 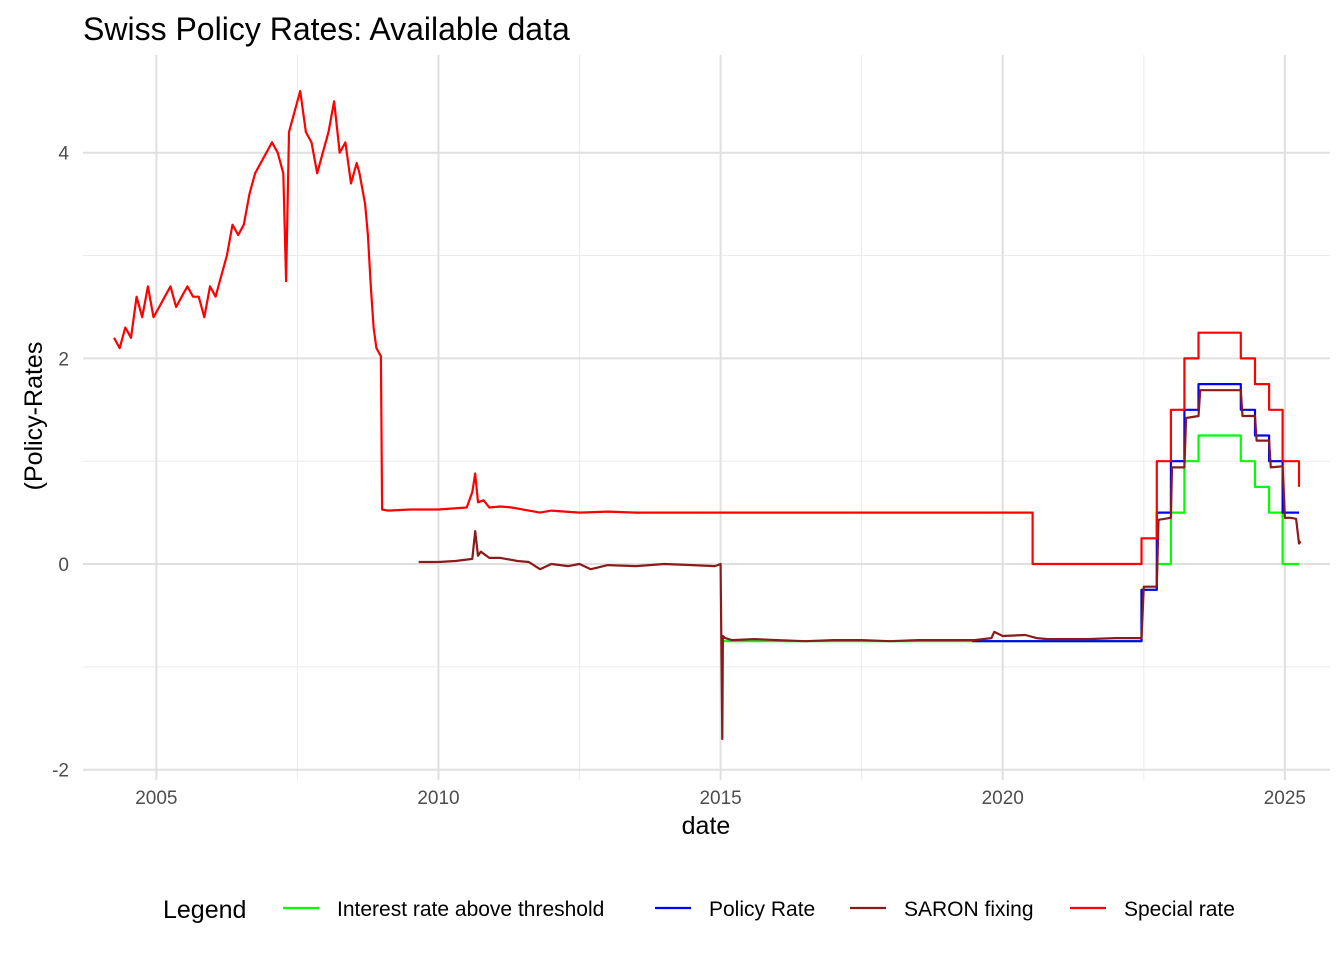 What do you see at coordinates (326, 29) in the screenshot?
I see `chart-title: Swiss Policy Rates: Available data` at bounding box center [326, 29].